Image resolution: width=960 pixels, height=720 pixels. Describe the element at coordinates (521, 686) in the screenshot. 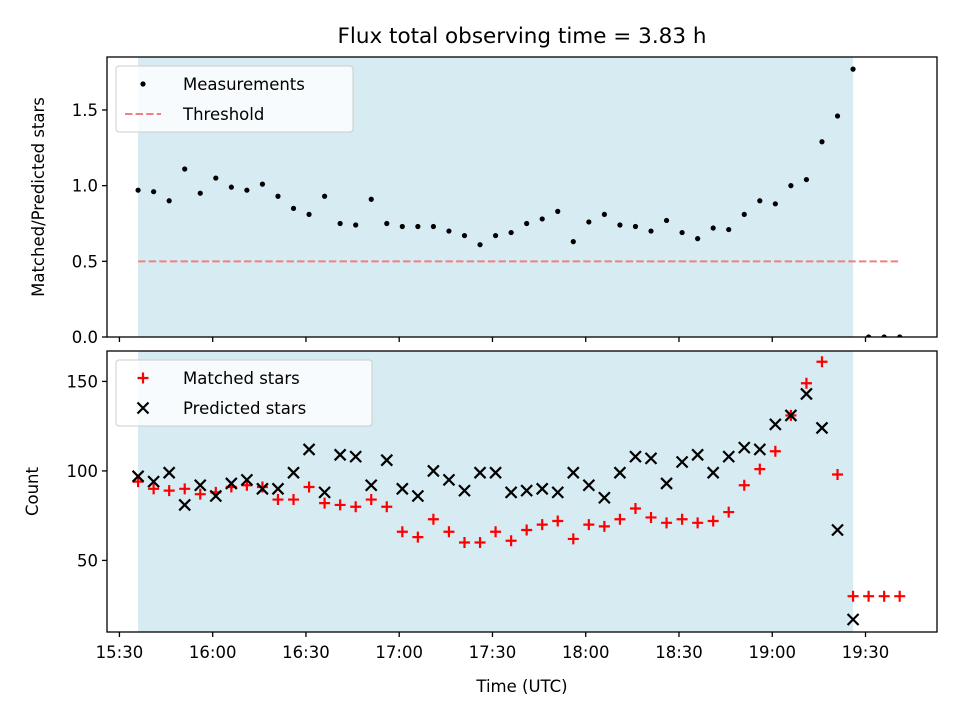

I see `x-axis-label: Time (UTC)` at that location.